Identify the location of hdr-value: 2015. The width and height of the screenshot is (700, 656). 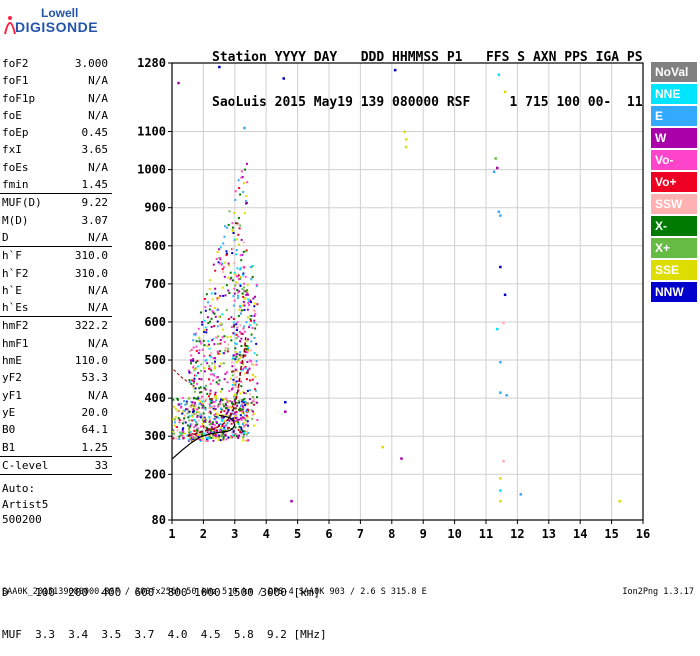
(290, 102).